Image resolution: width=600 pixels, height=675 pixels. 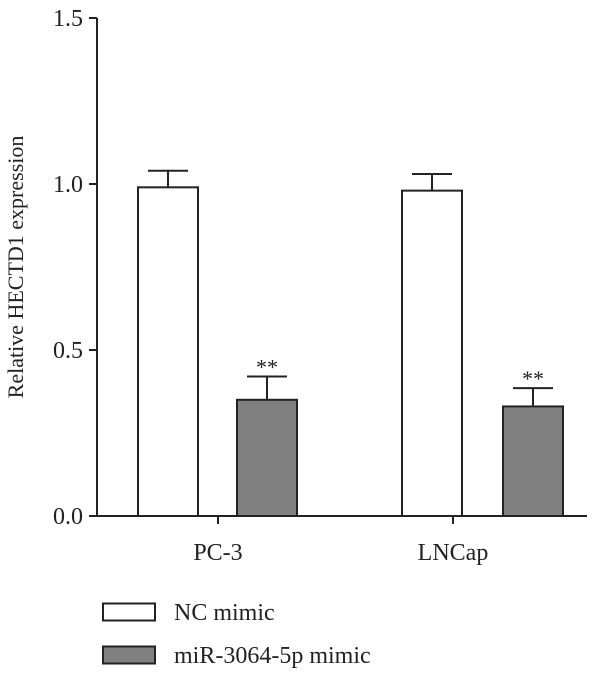 What do you see at coordinates (15, 267) in the screenshot?
I see `y-axis-title: Relative HECTD1 expression` at bounding box center [15, 267].